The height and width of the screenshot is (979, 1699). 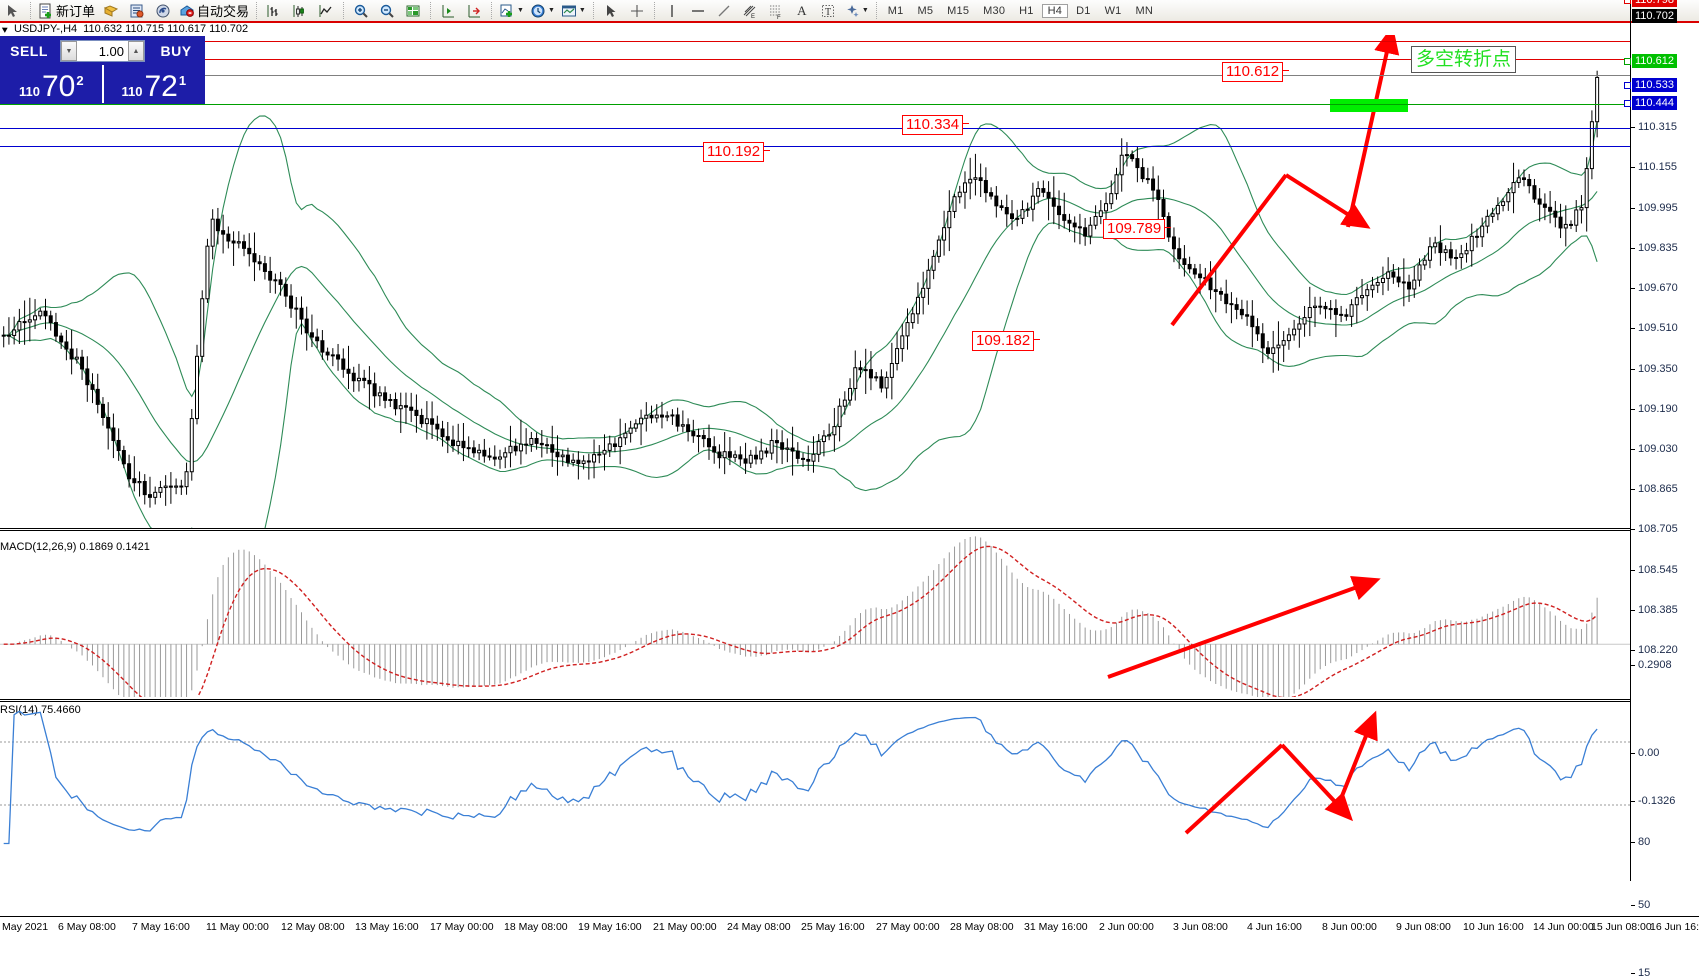 What do you see at coordinates (1654, 61) in the screenshot?
I see `level-price-label: 110.612` at bounding box center [1654, 61].